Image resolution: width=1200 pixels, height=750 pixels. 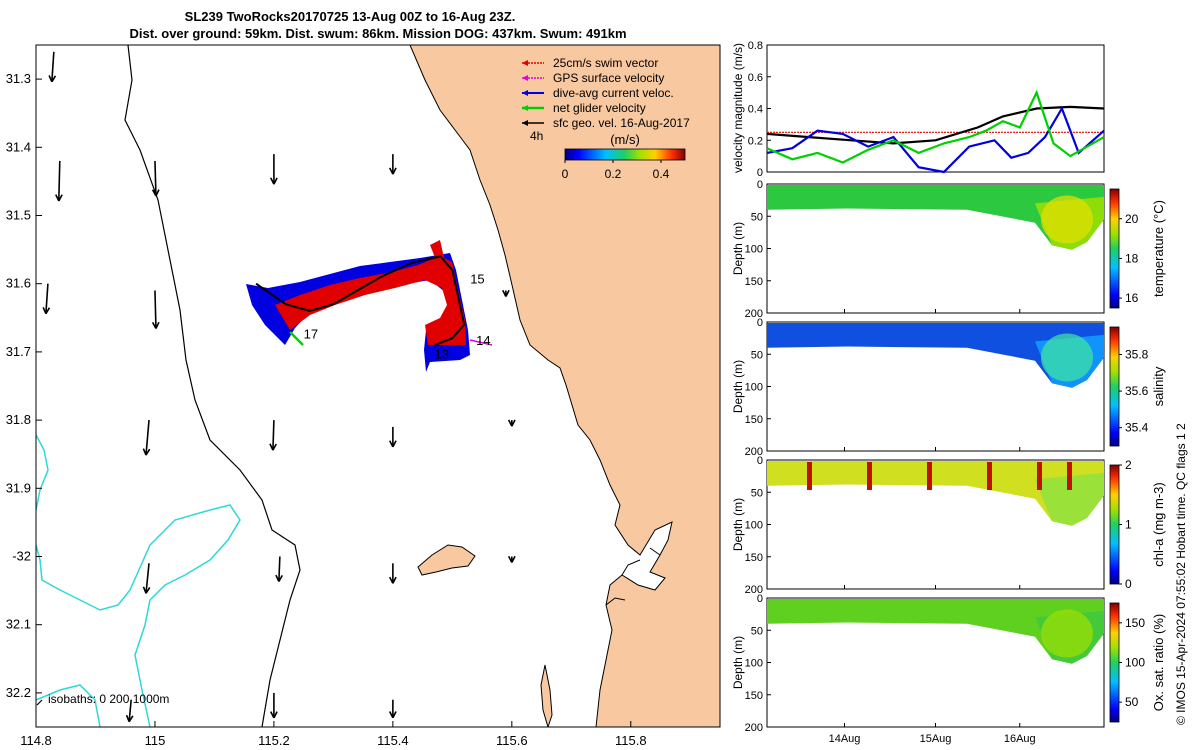 What do you see at coordinates (608, 78) in the screenshot?
I see `legend-label-gps: GPS surface velocity` at bounding box center [608, 78].